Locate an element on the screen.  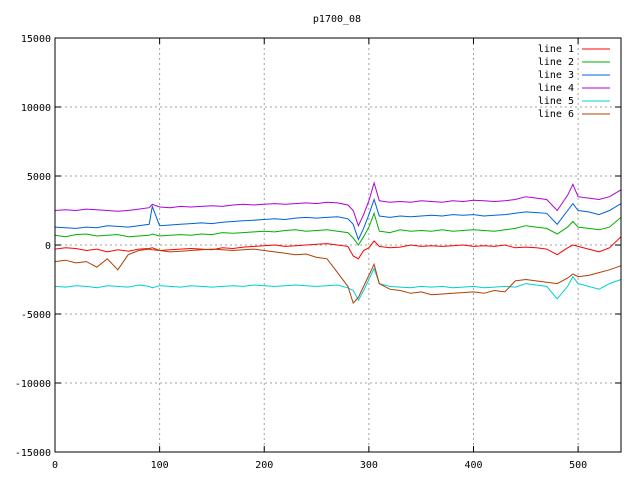
legend-label: line 5 is located at coordinates (556, 101).